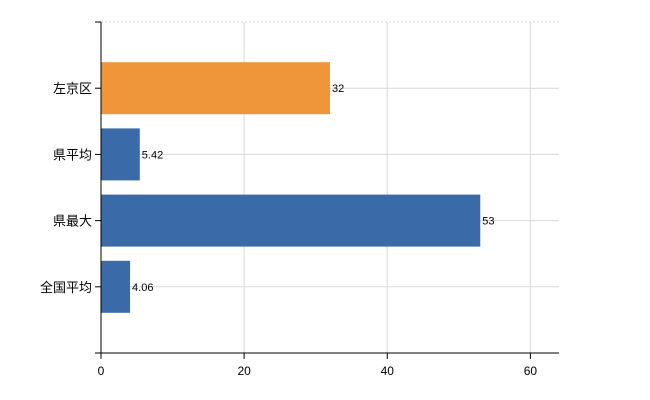  What do you see at coordinates (142, 288) in the screenshot?
I see `data-label-3: 4.06` at bounding box center [142, 288].